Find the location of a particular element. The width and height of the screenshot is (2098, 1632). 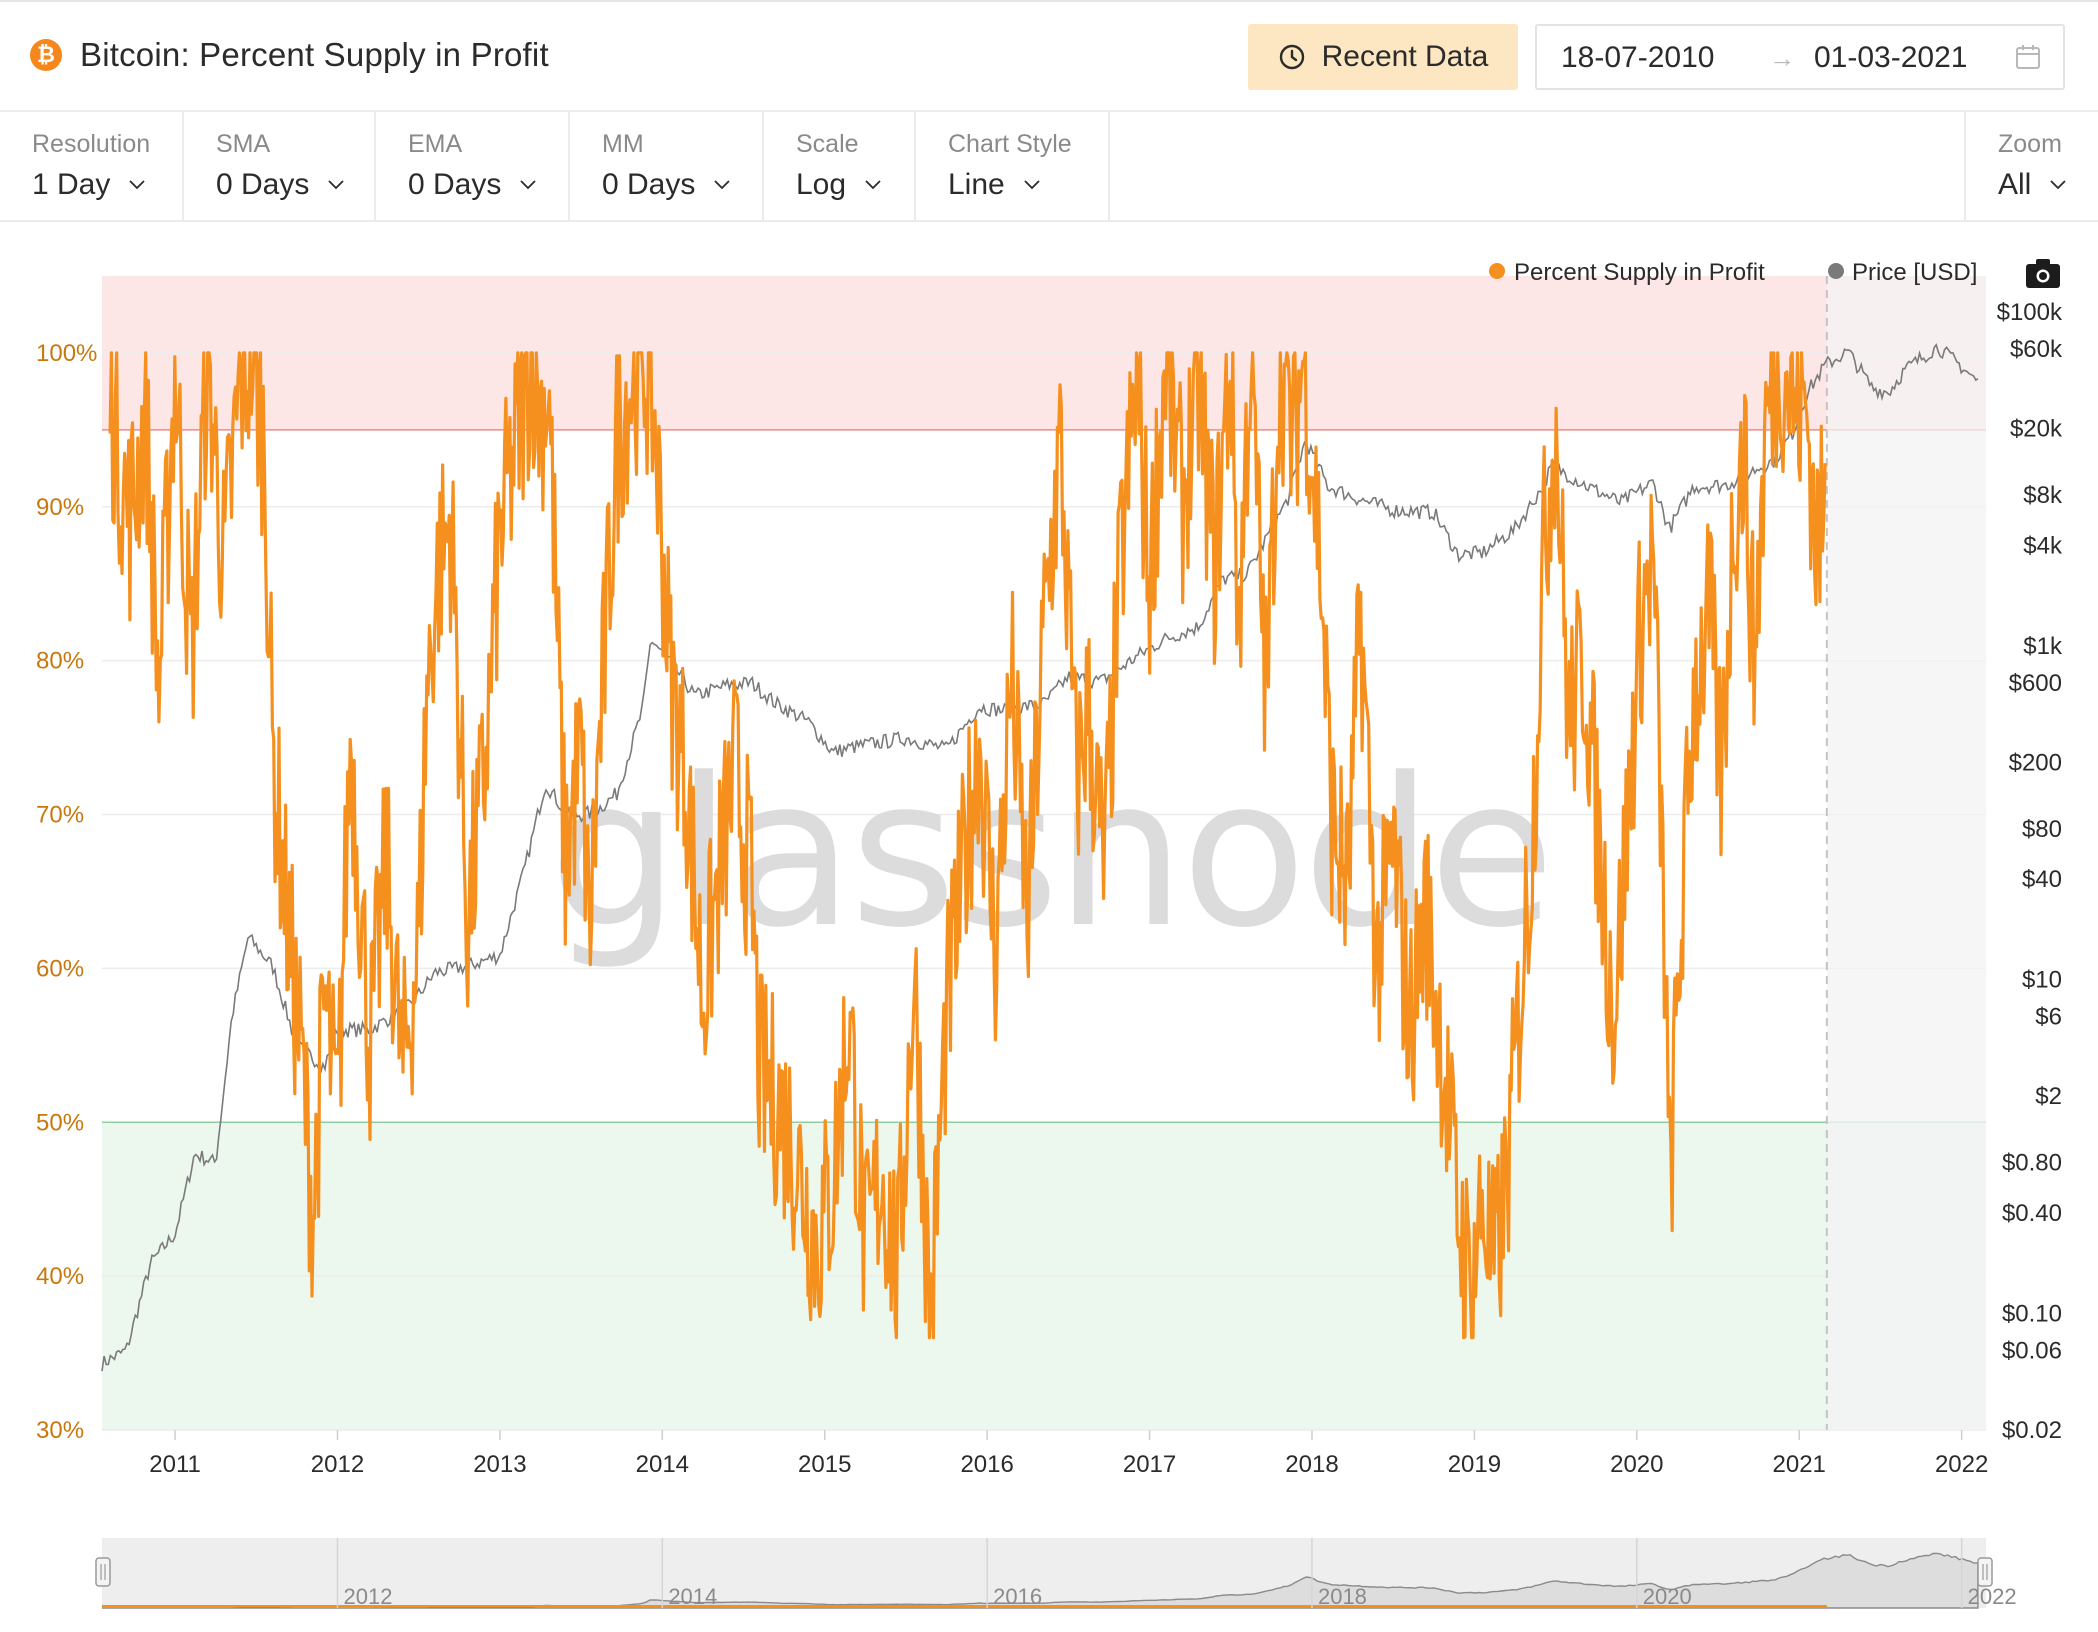

legend-dot-price is located at coordinates (1836, 271).